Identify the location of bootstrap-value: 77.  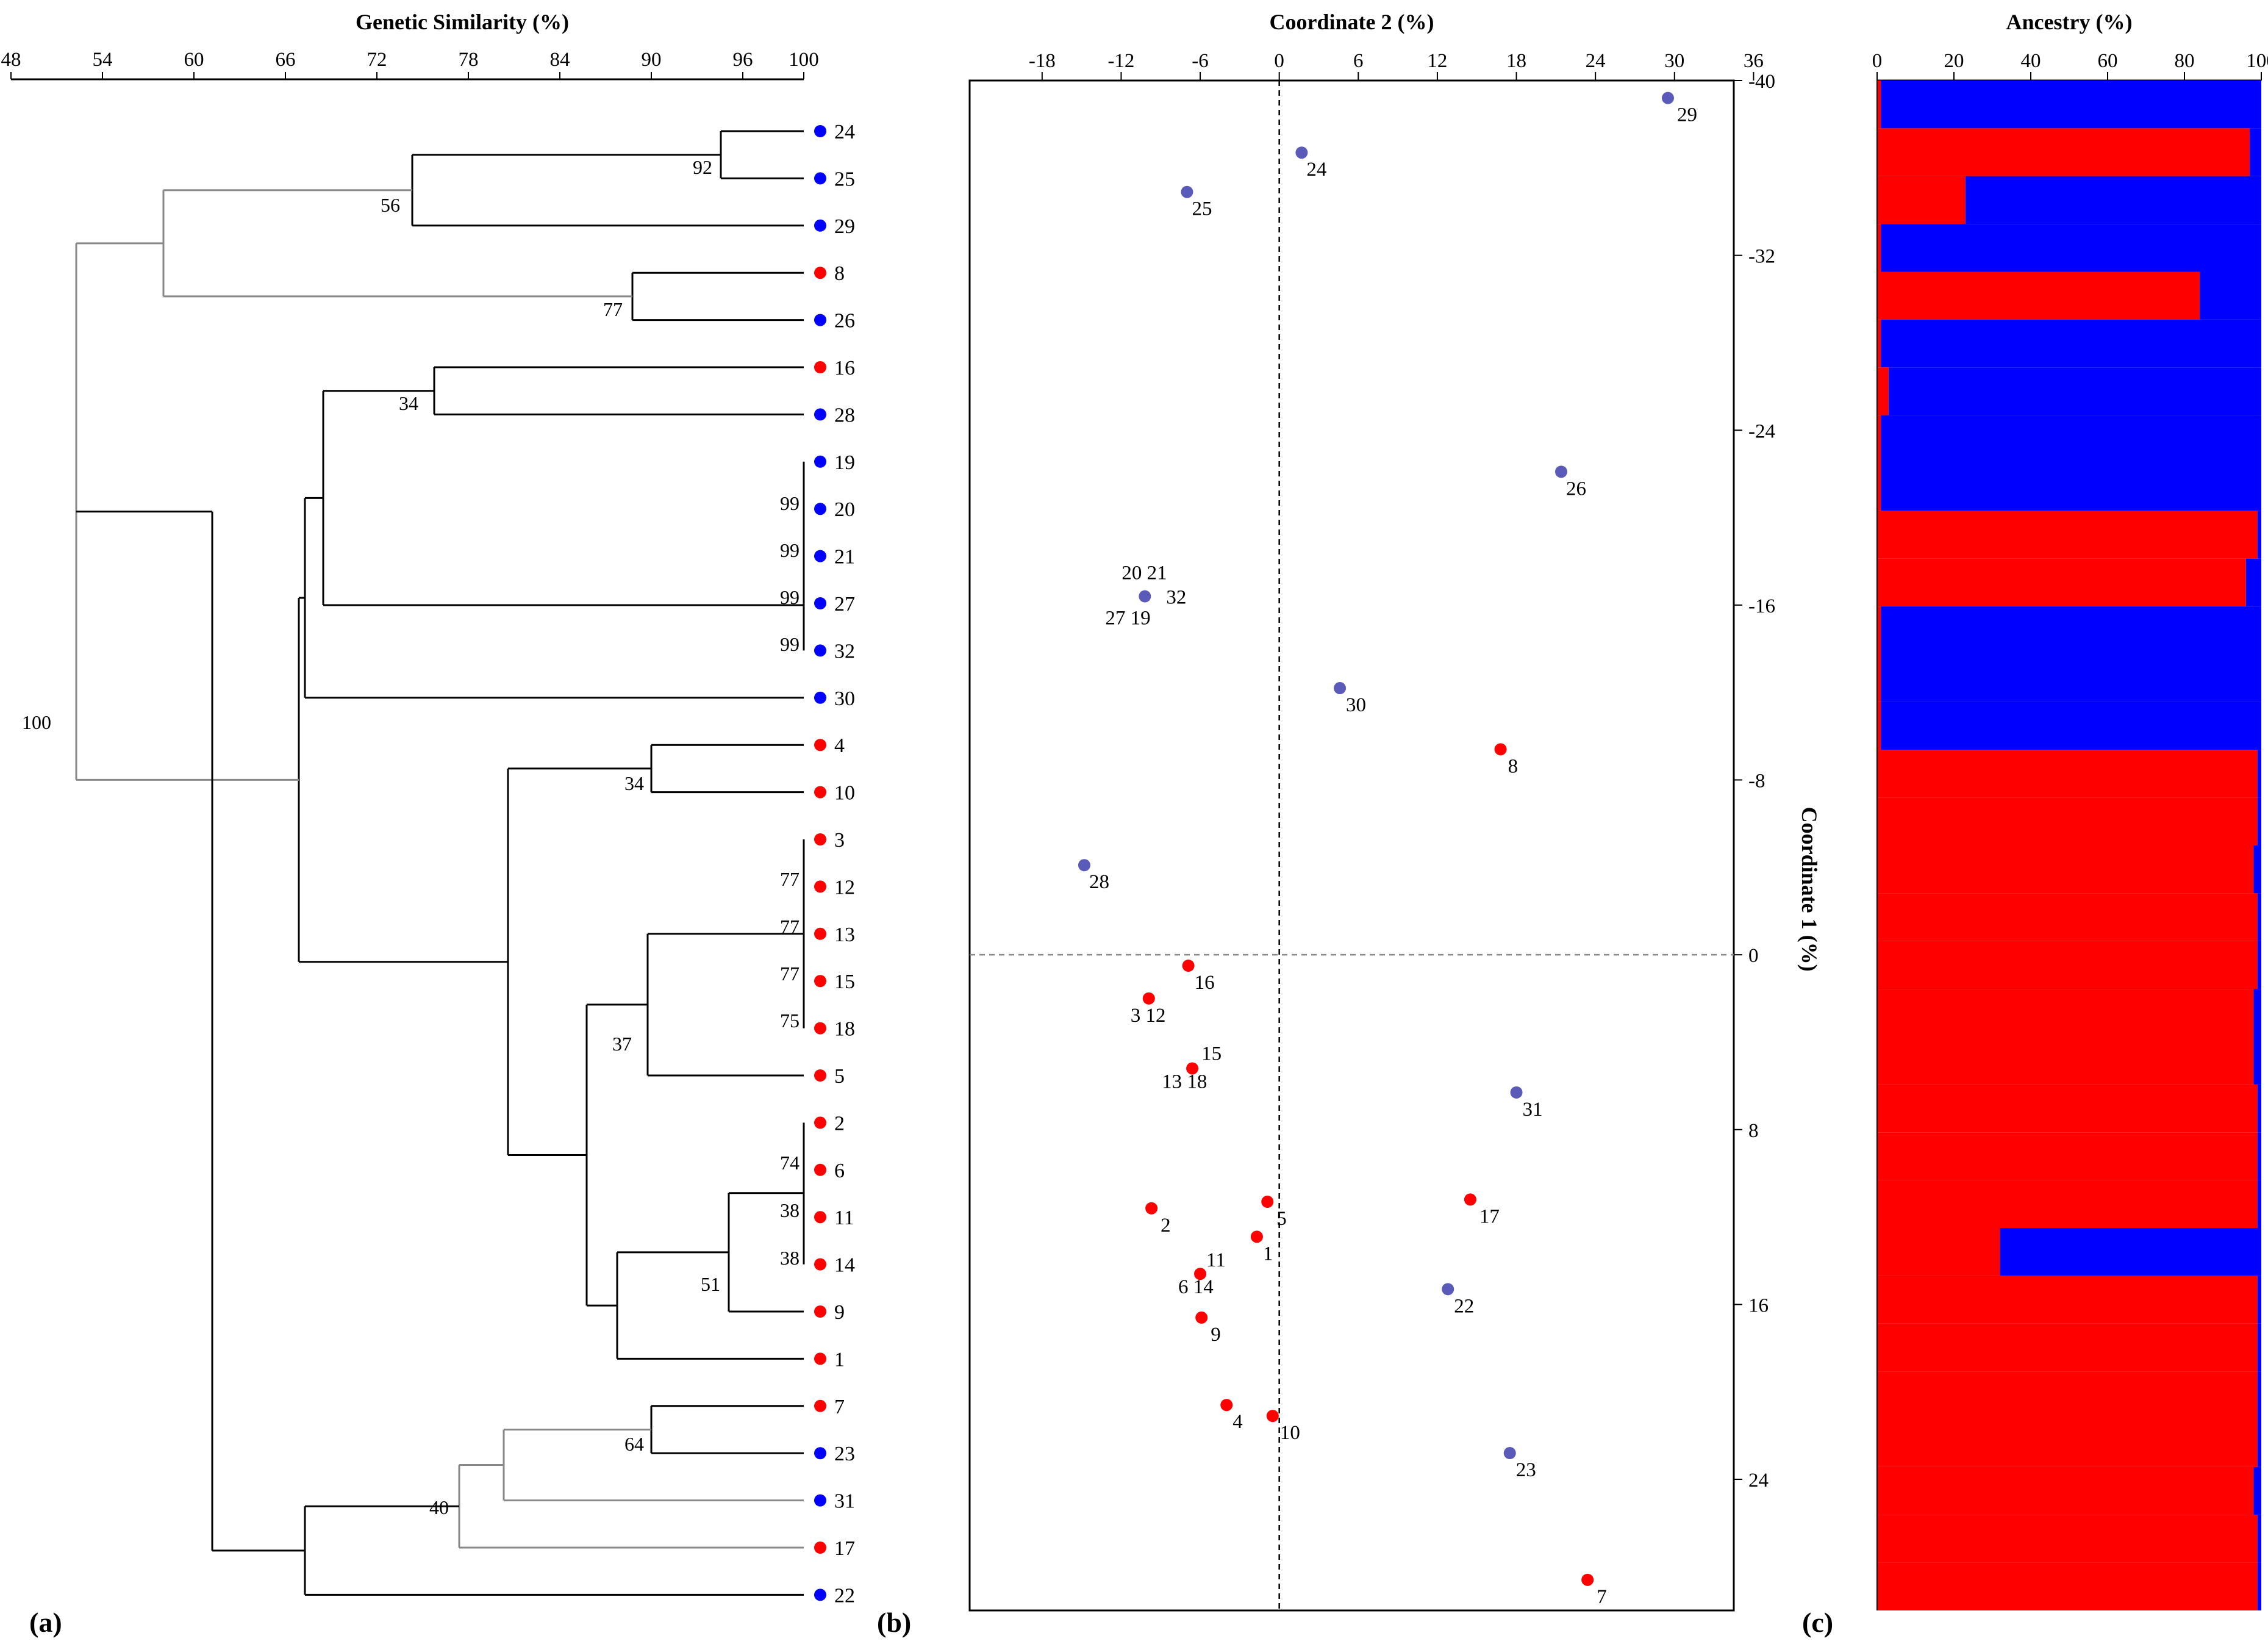
(790, 974).